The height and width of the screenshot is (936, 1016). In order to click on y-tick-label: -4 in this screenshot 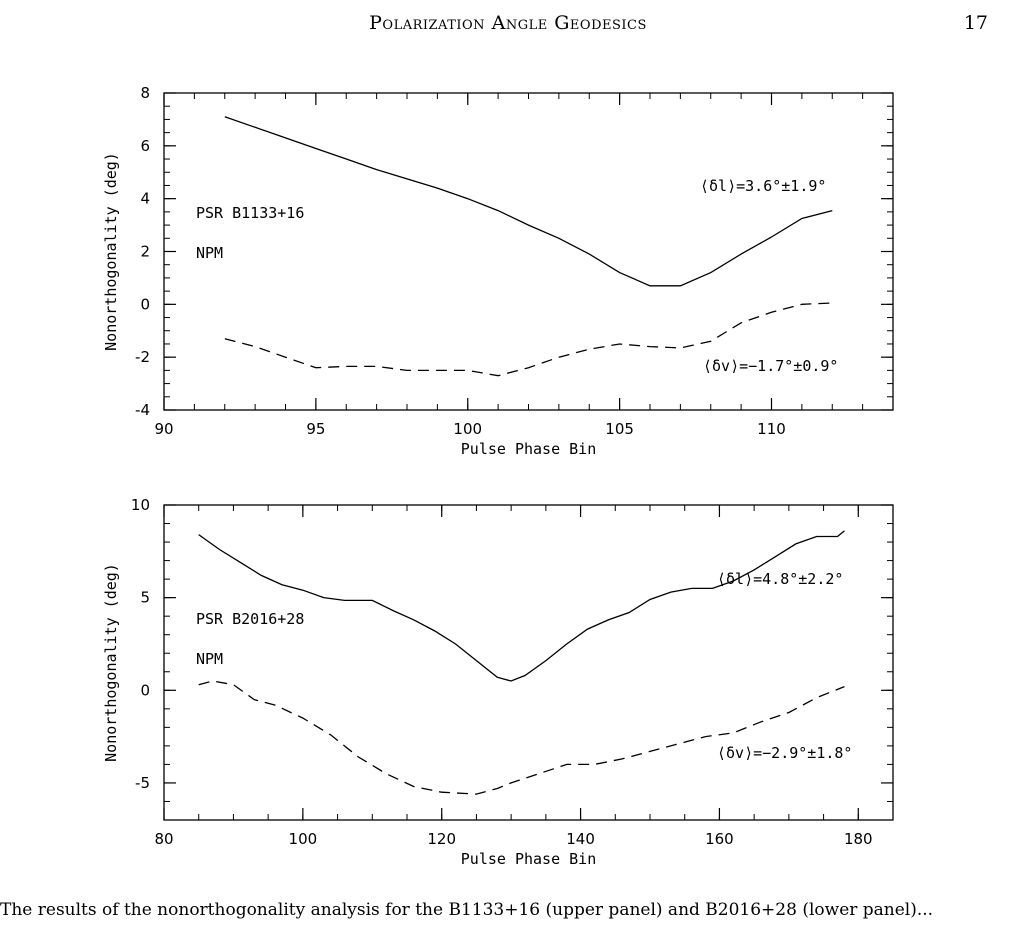, I will do `click(142, 410)`.